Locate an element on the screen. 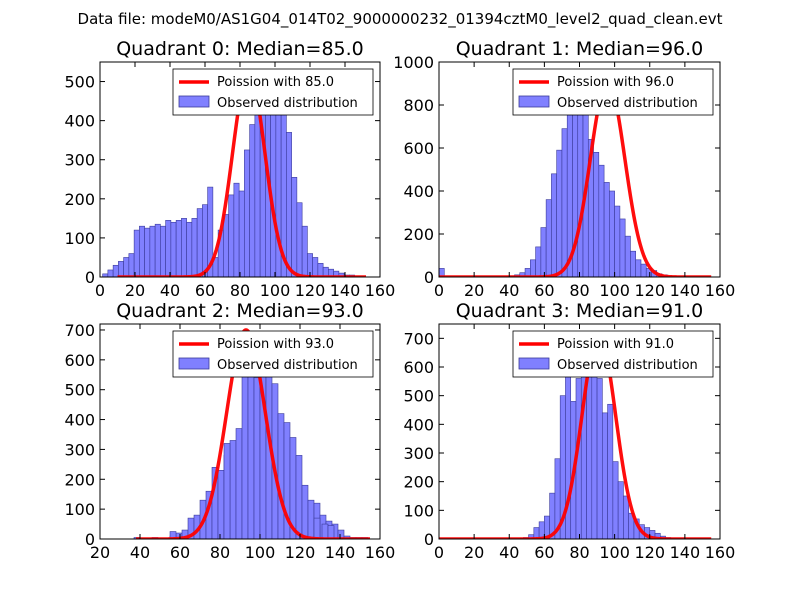 The width and height of the screenshot is (800, 600). quadrant-0-xtick-label: 140 is located at coordinates (345, 290).